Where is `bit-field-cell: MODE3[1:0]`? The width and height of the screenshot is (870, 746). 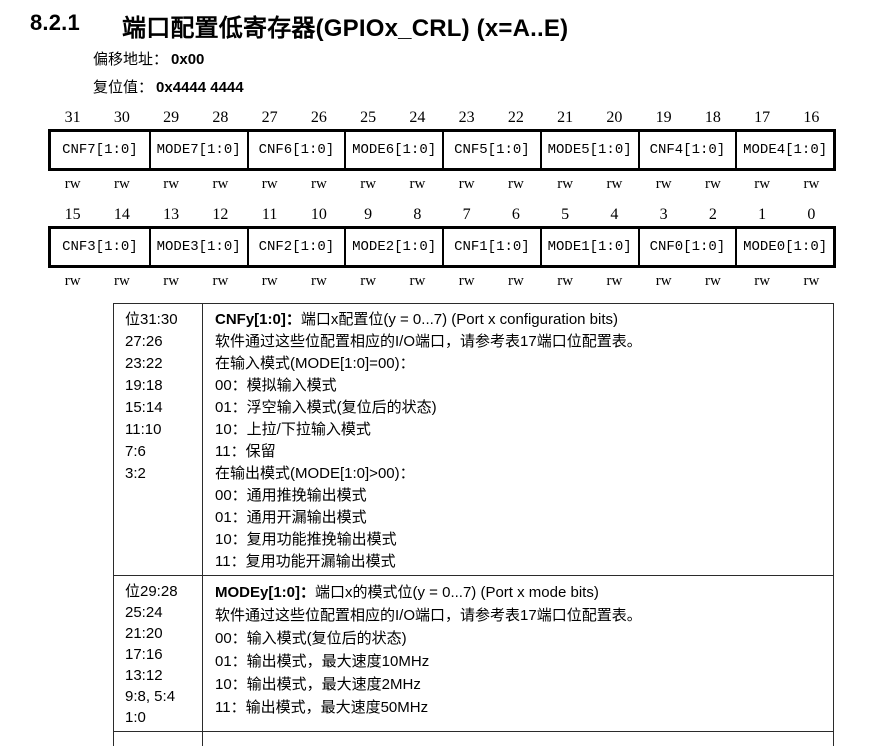
bit-field-cell: MODE3[1:0] is located at coordinates (197, 247).